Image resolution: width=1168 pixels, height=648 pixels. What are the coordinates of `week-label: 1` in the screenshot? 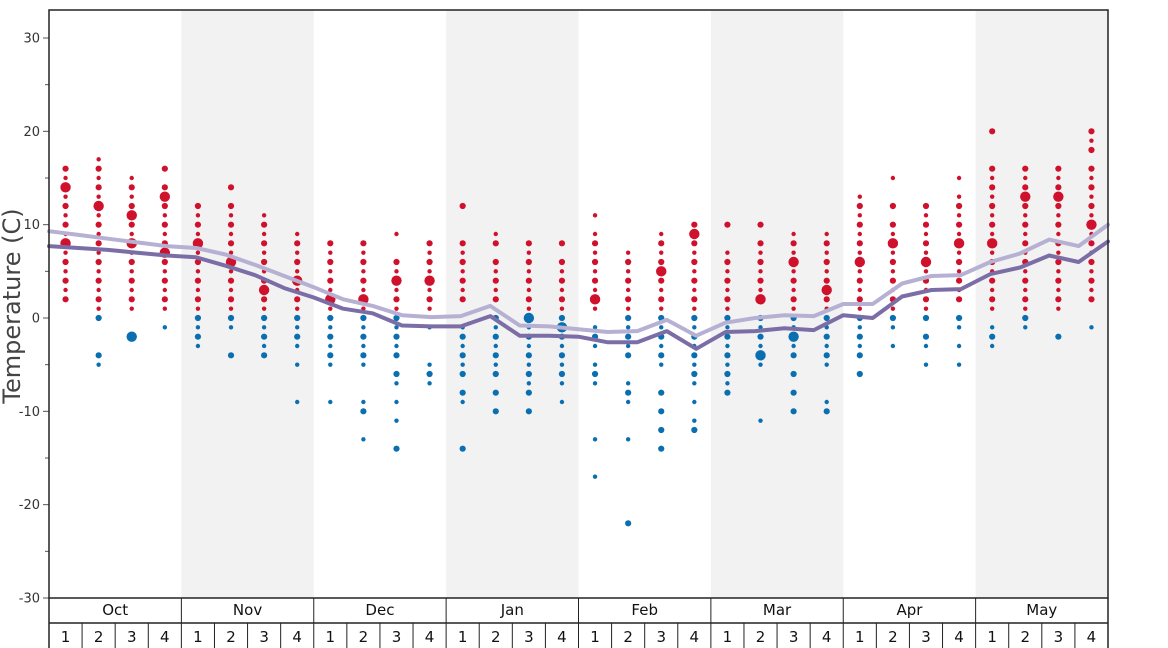 It's located at (992, 637).